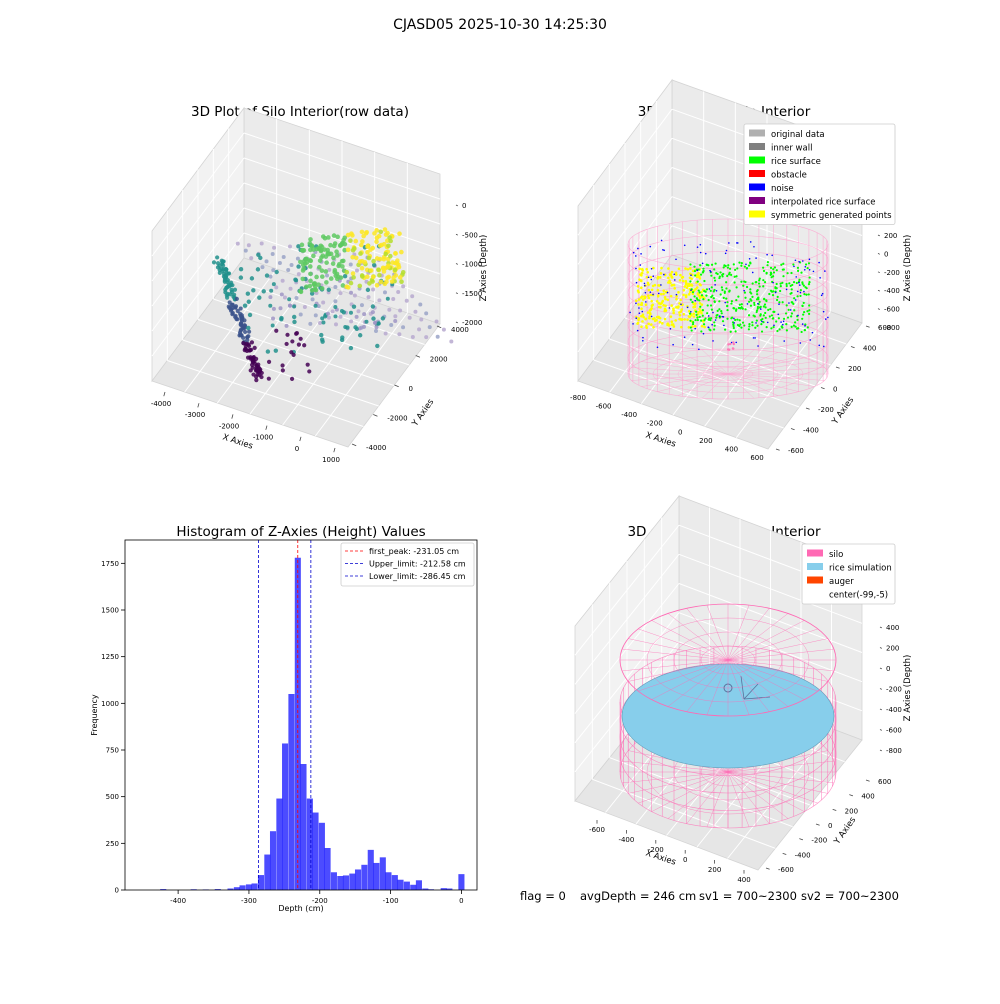 Image resolution: width=1000 pixels, height=1004 pixels. I want to click on tick-label: -200, so click(892, 273).